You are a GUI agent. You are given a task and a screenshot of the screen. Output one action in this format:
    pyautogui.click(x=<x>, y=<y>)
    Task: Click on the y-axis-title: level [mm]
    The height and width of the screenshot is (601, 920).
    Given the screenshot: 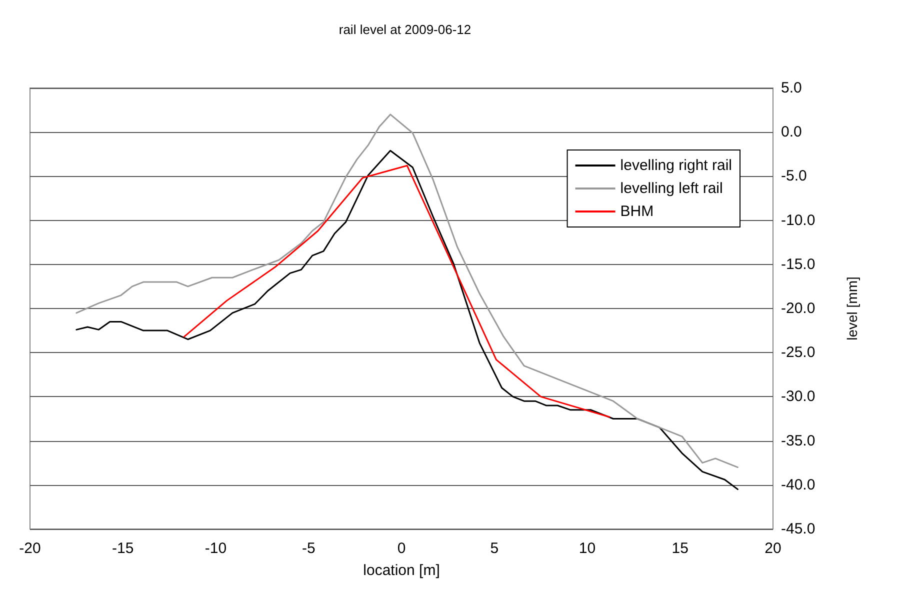 What is the action you would take?
    pyautogui.click(x=852, y=308)
    